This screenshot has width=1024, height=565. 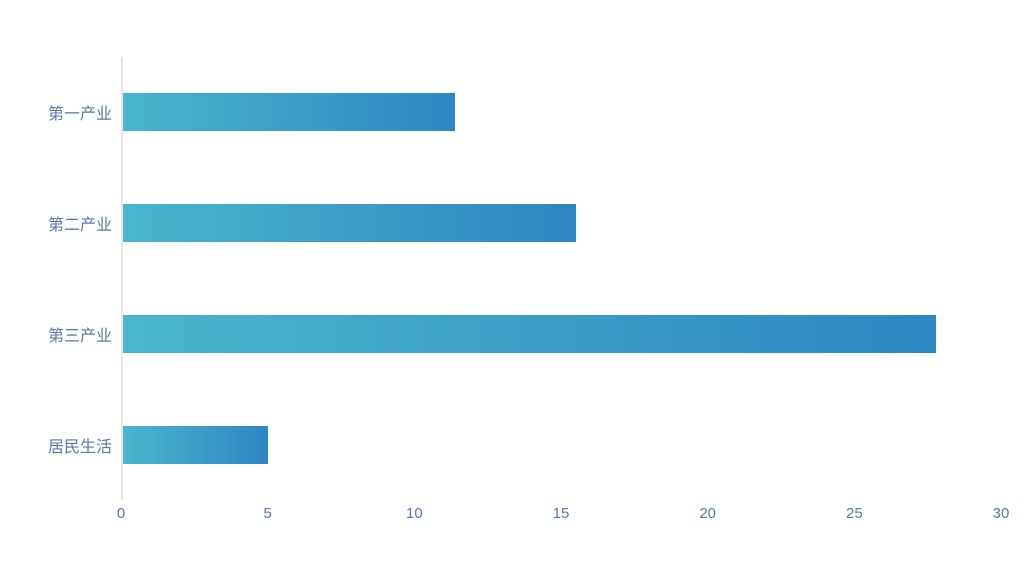 I want to click on category-label: 第二产业, so click(x=79, y=226).